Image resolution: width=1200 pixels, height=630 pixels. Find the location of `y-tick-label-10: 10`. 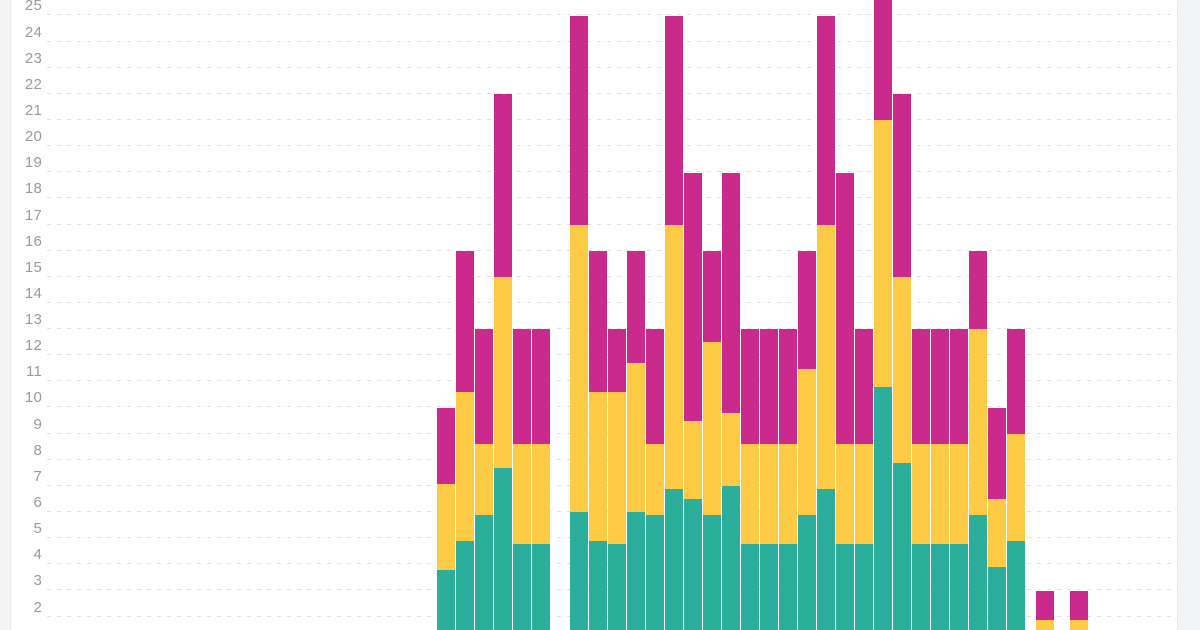

y-tick-label-10: 10 is located at coordinates (33, 397).